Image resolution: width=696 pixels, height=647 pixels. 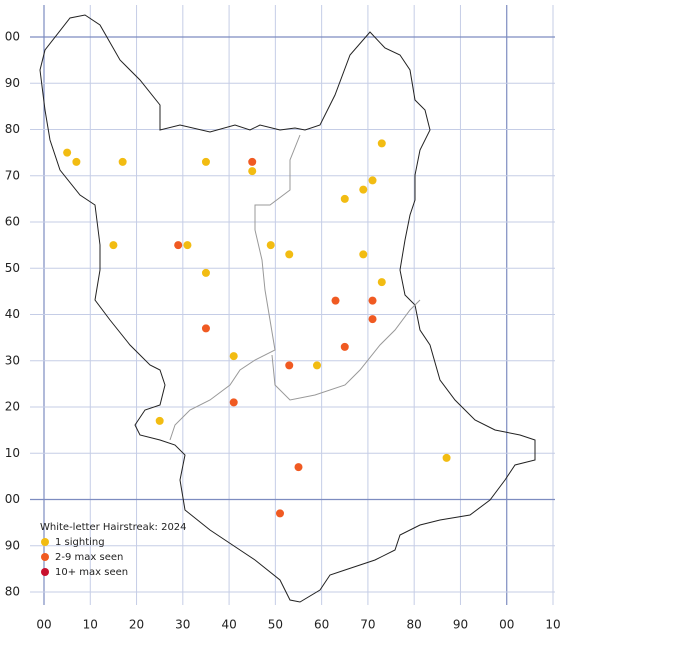 I want to click on y-tick-label: 10, so click(x=12, y=453).